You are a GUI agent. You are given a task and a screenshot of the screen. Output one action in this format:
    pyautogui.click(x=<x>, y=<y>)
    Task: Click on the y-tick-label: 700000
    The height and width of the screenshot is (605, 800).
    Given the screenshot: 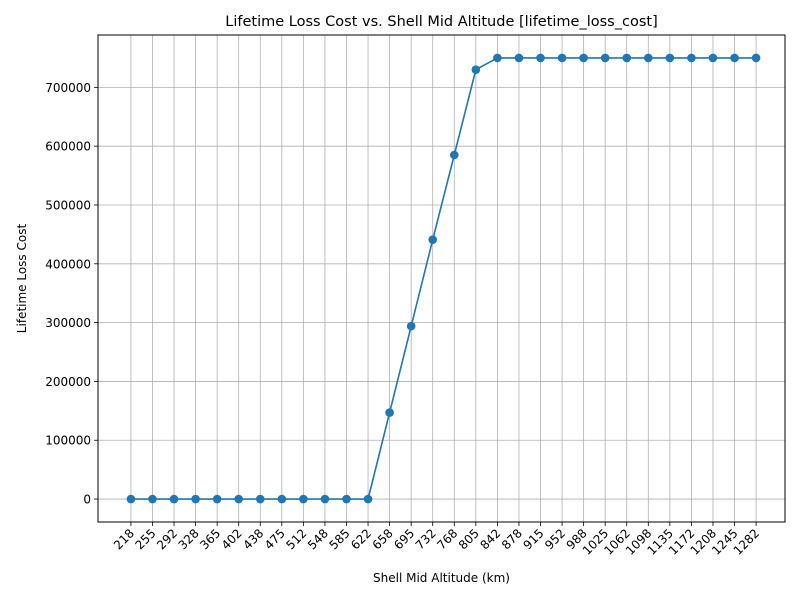 What is the action you would take?
    pyautogui.click(x=68, y=88)
    